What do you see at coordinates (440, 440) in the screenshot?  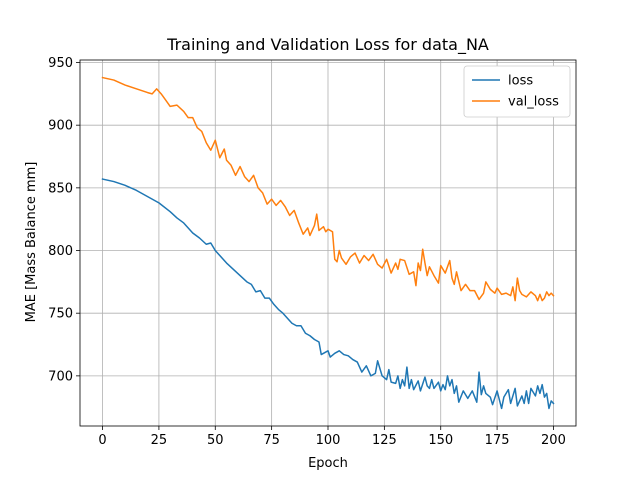 I see `x-tick-label: 150` at bounding box center [440, 440].